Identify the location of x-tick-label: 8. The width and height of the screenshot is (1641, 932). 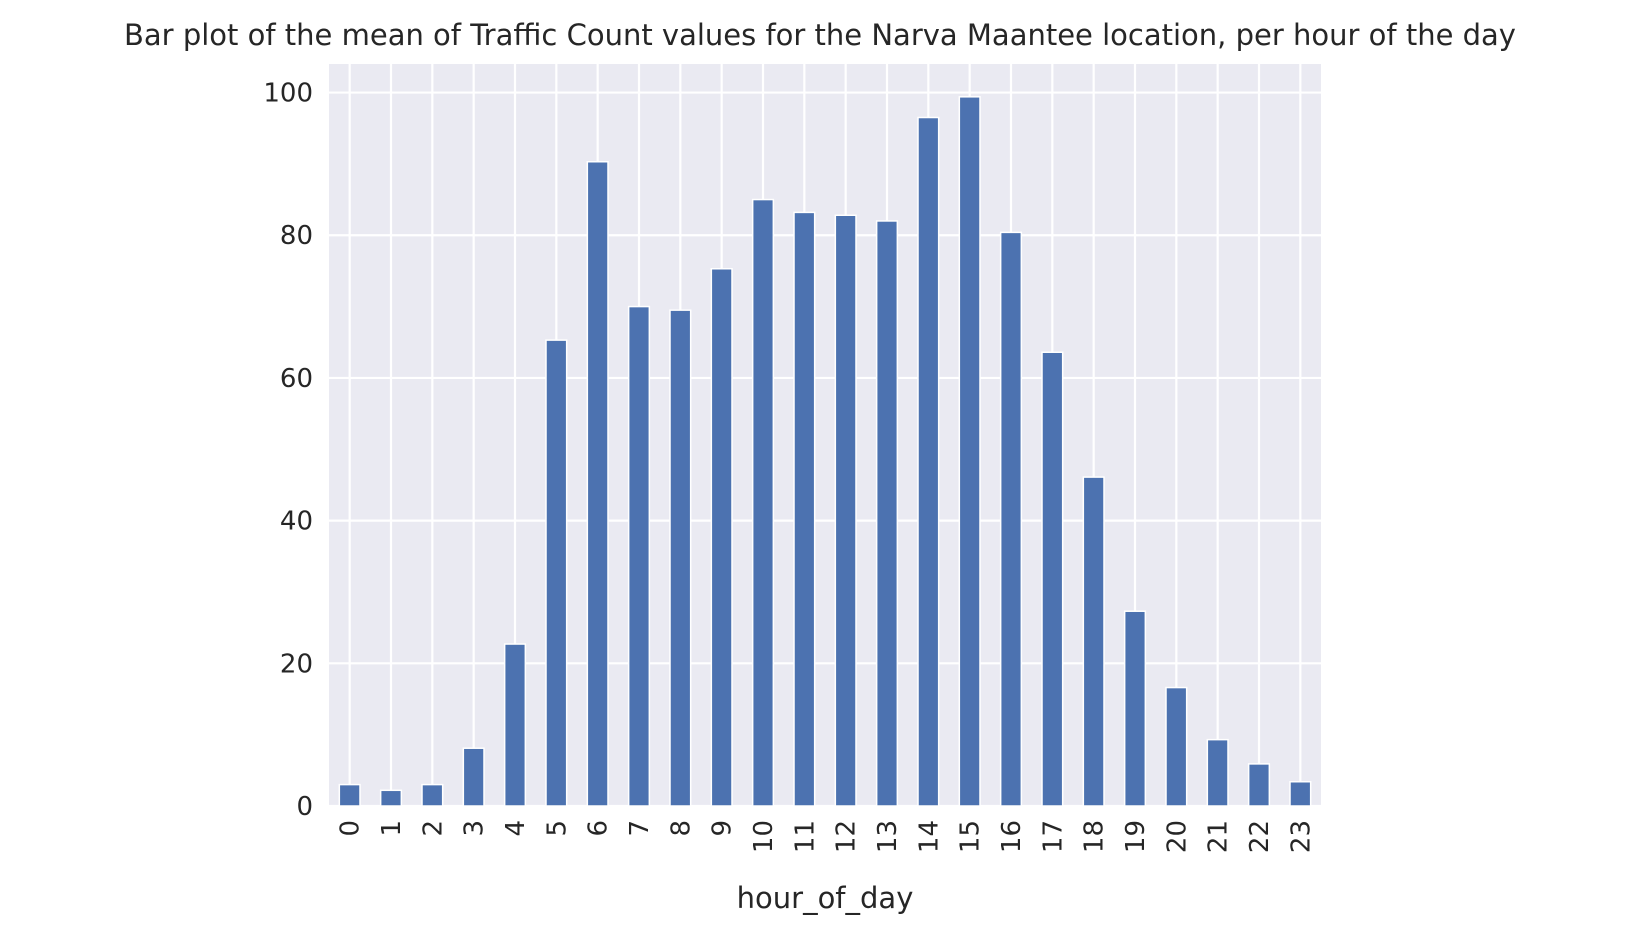
(681, 828).